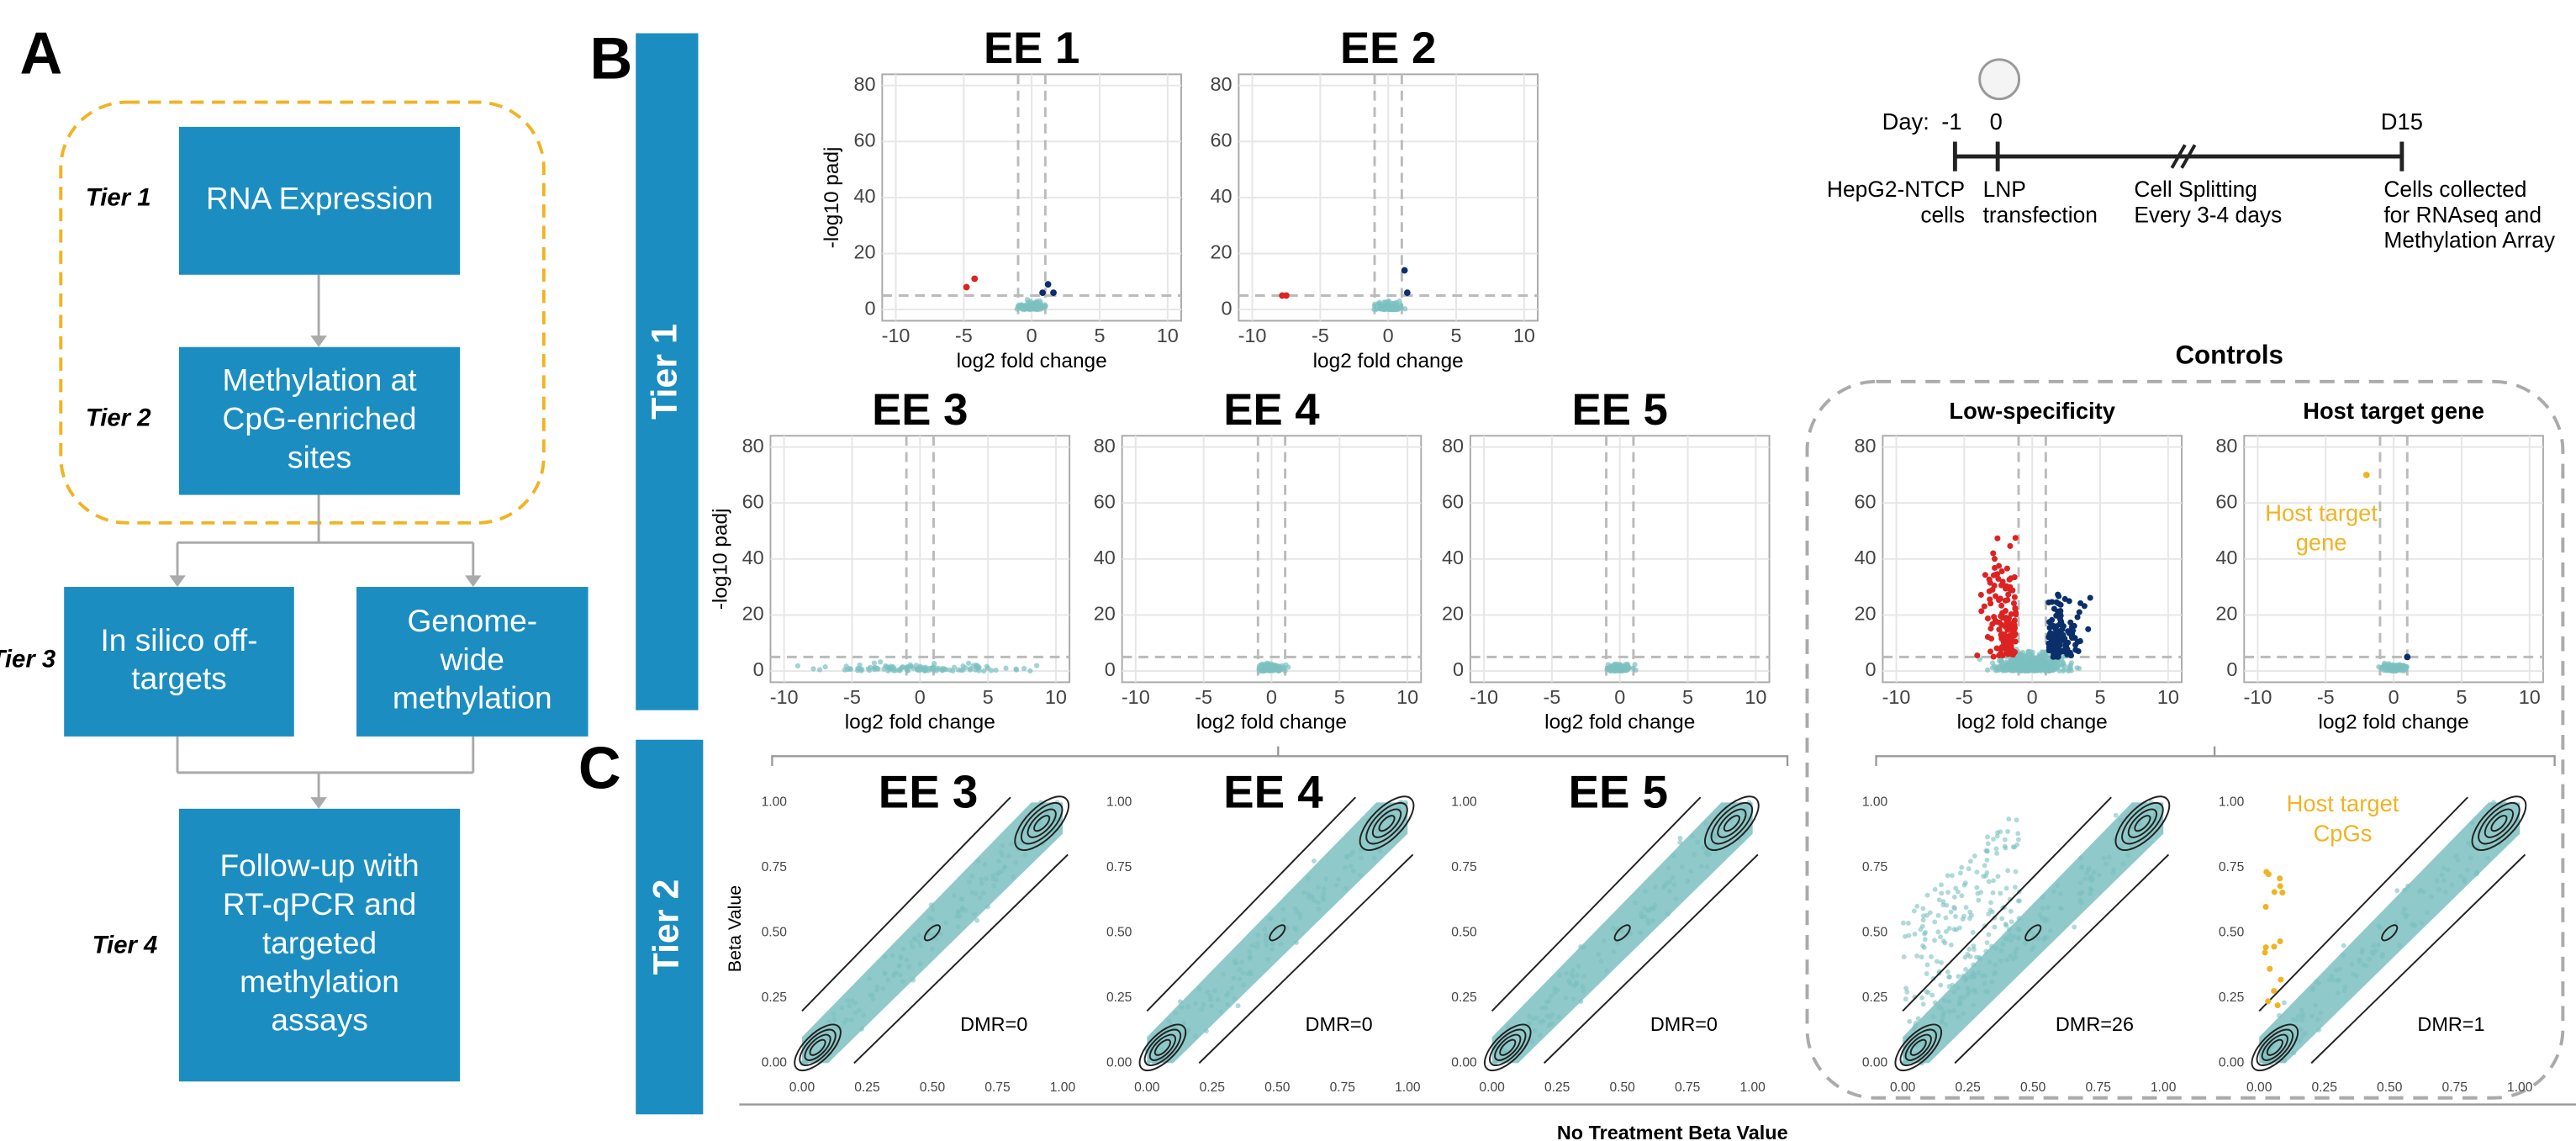 The height and width of the screenshot is (1141, 2576). Describe the element at coordinates (2232, 867) in the screenshot. I see `y-tick-label: 0.75` at that location.